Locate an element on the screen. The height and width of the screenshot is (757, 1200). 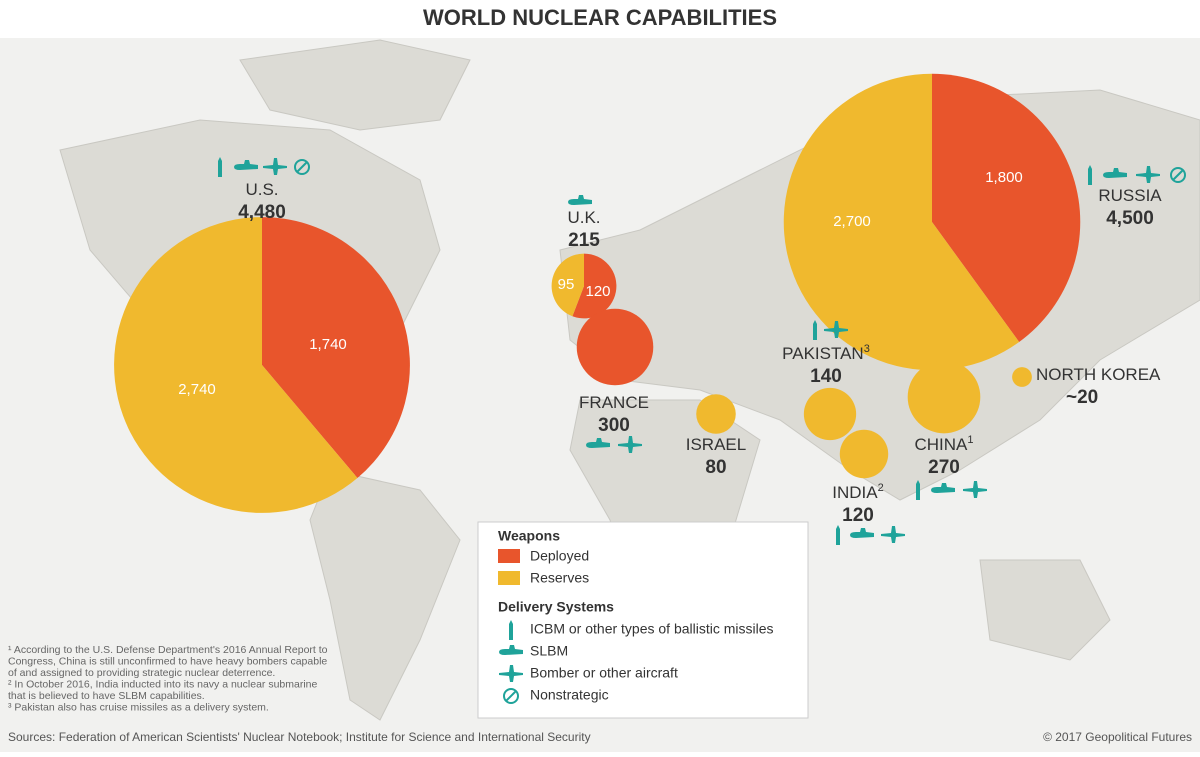
country-name: RUSSIA is located at coordinates (1130, 195).